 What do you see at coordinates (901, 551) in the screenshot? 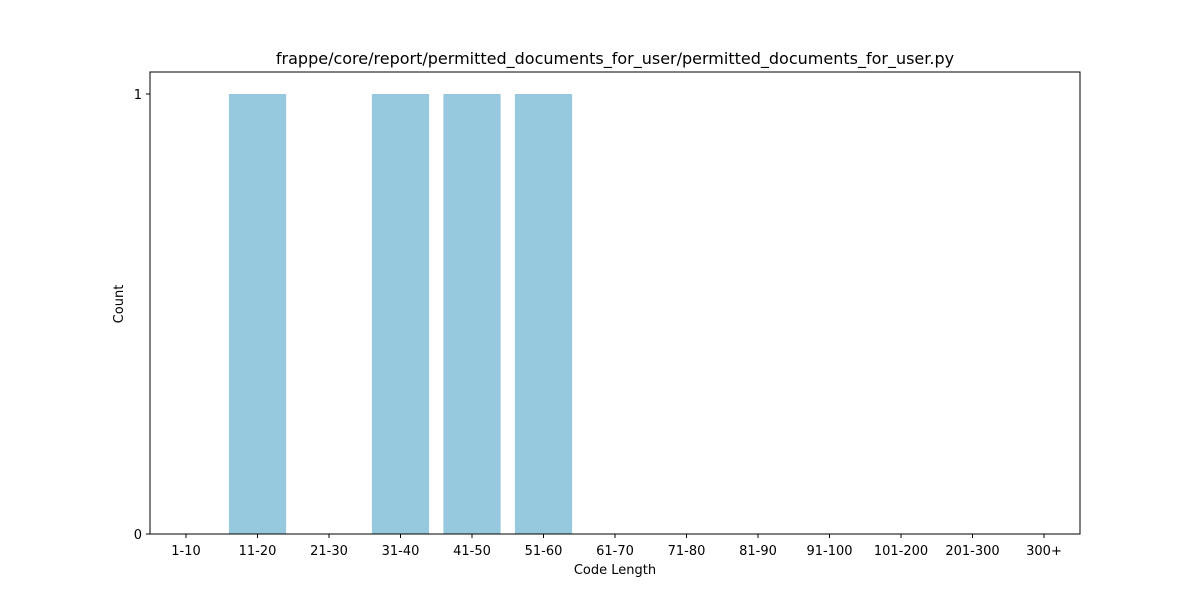
I see `x-tick-label: 101-200` at bounding box center [901, 551].